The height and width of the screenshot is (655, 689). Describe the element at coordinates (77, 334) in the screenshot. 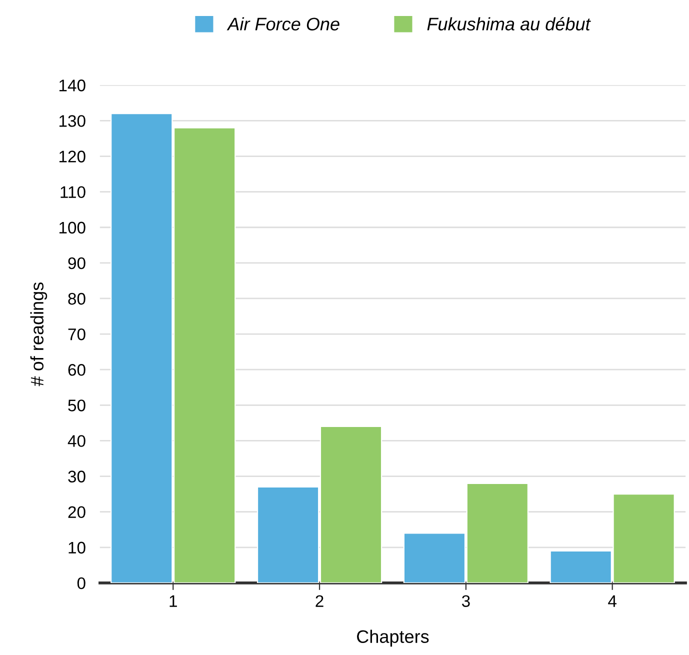

I see `y-tick-label: 70` at that location.